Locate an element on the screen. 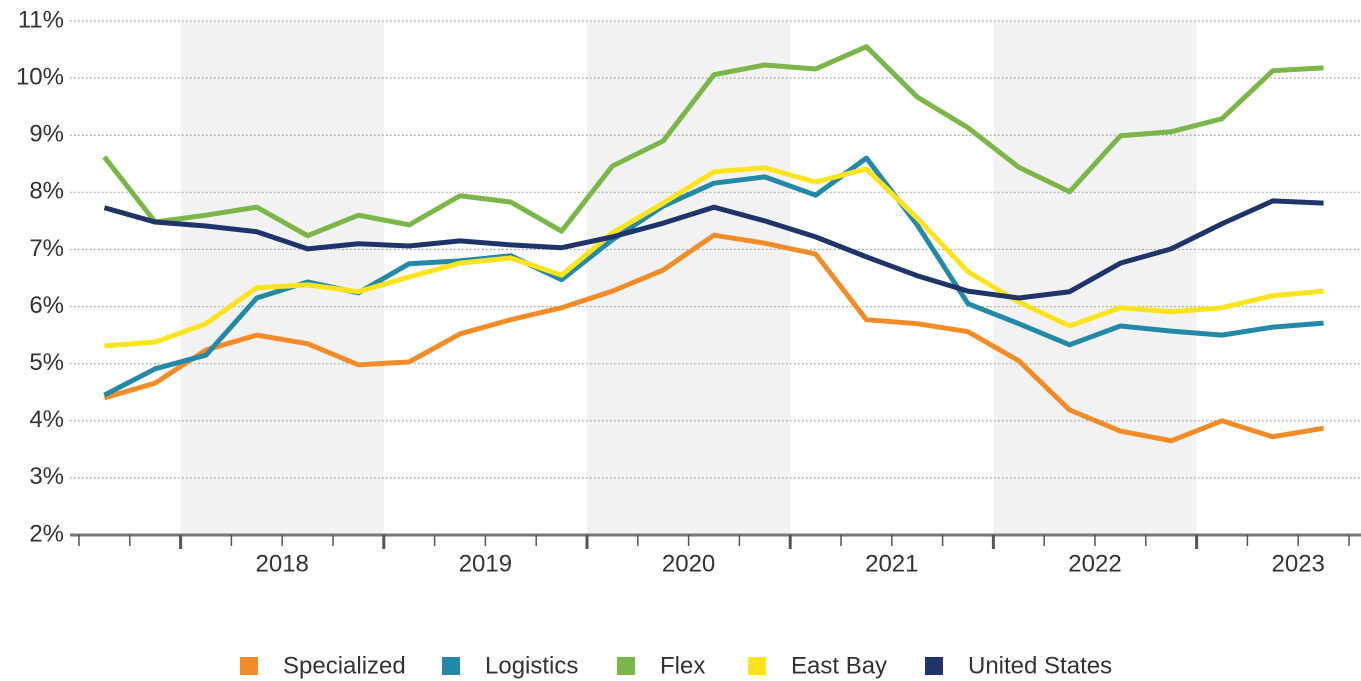 Image resolution: width=1361 pixels, height=681 pixels. y-tick-label: 7% is located at coordinates (46, 248).